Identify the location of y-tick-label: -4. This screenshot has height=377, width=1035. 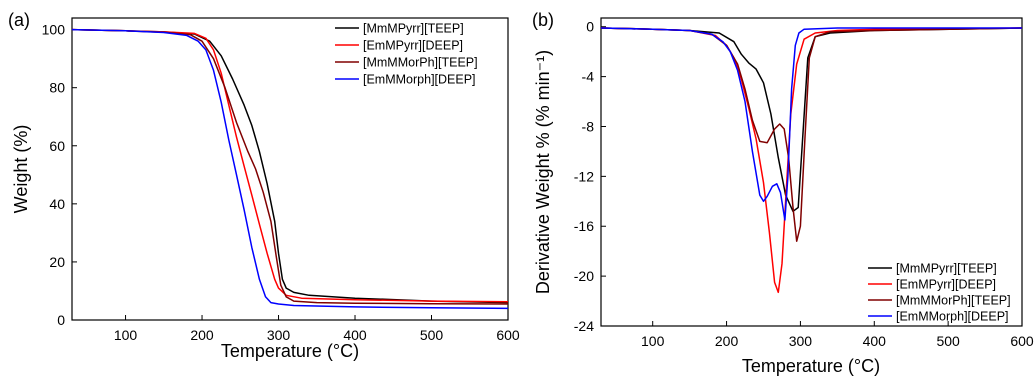
(588, 77).